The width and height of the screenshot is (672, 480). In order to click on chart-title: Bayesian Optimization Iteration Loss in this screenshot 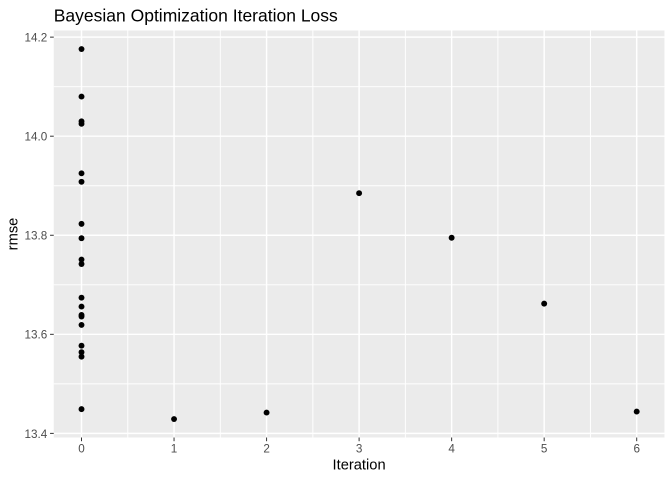, I will do `click(196, 16)`.